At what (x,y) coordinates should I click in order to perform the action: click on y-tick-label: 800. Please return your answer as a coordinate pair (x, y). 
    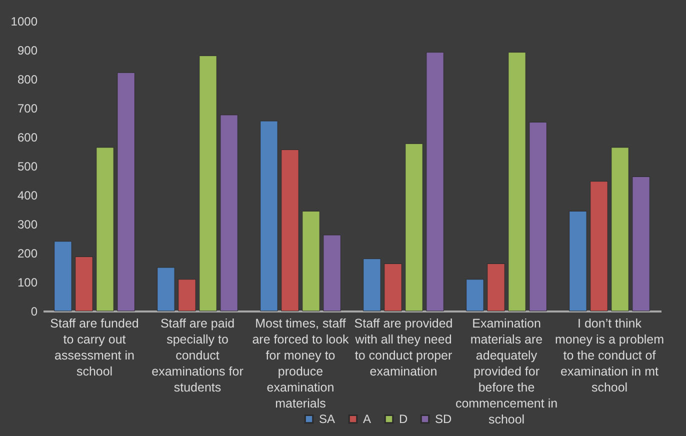
    Looking at the image, I should click on (27, 79).